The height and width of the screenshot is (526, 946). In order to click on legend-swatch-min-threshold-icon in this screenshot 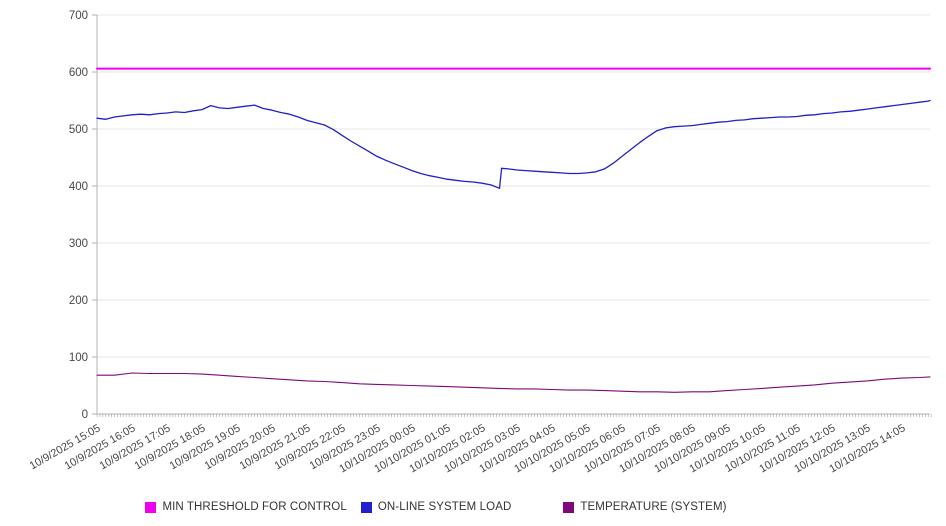, I will do `click(151, 507)`.